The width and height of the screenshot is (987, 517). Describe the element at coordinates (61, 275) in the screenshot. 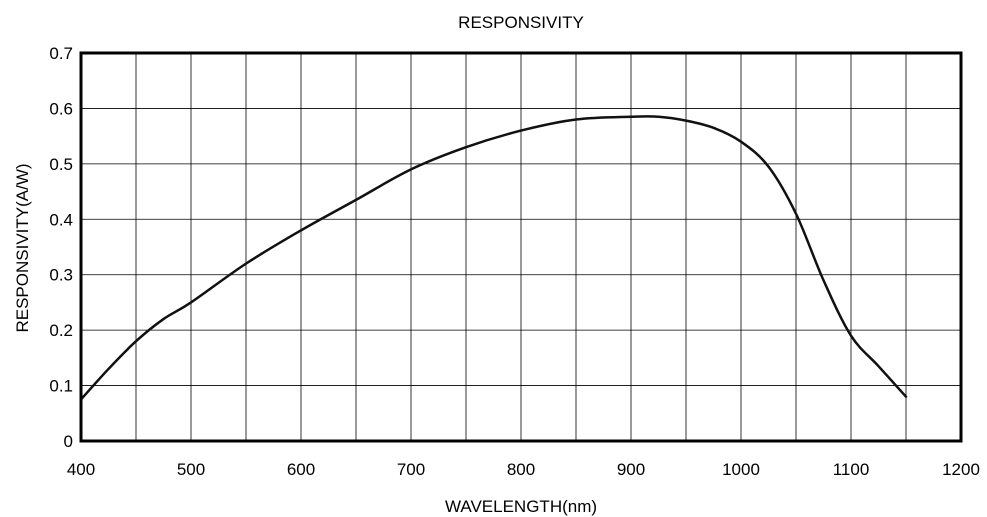

I see `y-tick-label: 0.3` at that location.